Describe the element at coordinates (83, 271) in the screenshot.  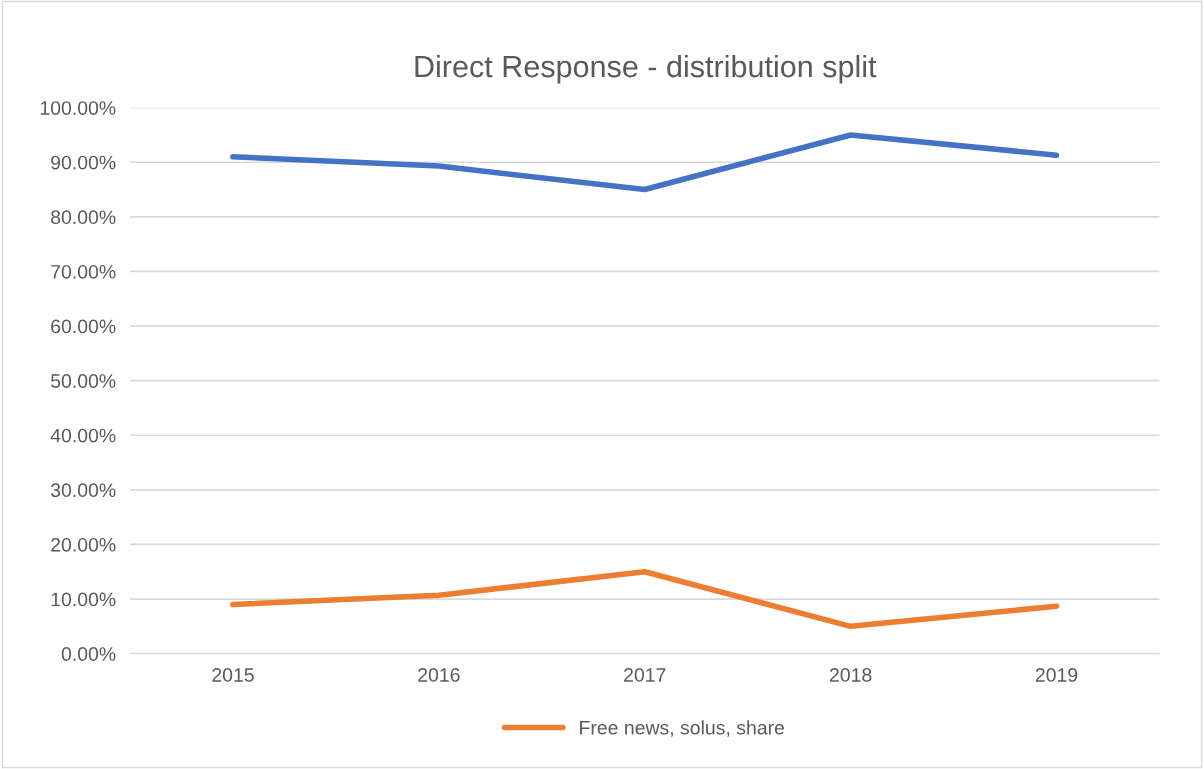
I see `y-tick-label: 70.00%` at that location.